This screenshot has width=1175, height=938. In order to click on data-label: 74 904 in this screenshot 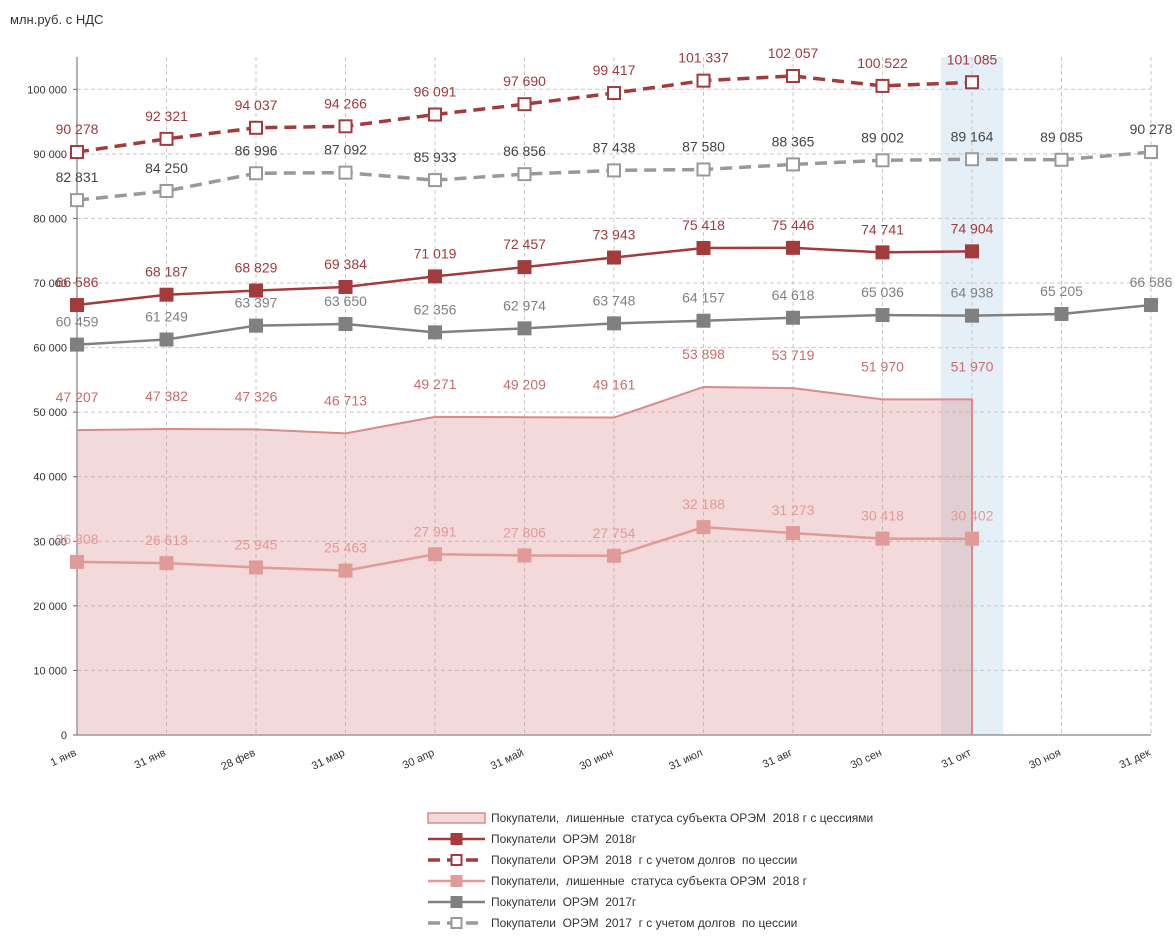, I will do `click(972, 228)`.